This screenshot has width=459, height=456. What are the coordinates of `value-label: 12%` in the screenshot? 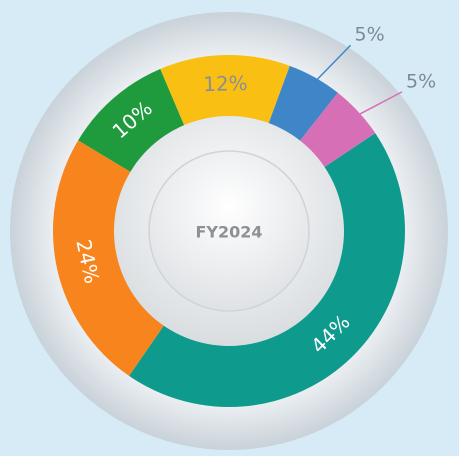 It's located at (225, 83).